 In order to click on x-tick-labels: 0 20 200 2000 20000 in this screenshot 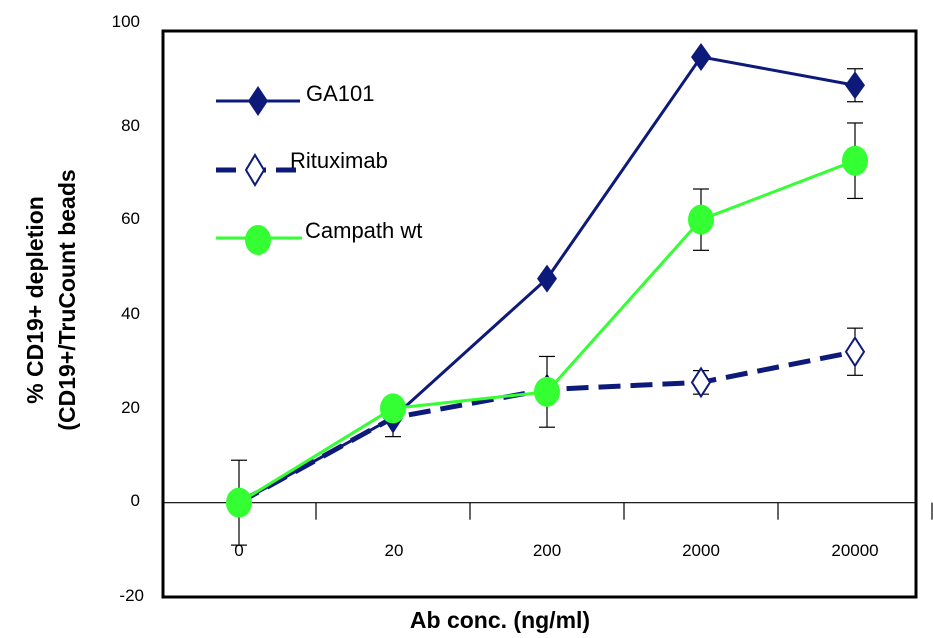, I will do `click(556, 550)`.